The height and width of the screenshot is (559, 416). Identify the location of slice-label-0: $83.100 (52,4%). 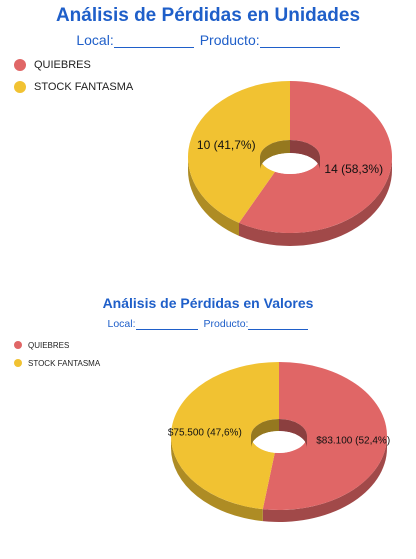
(353, 440).